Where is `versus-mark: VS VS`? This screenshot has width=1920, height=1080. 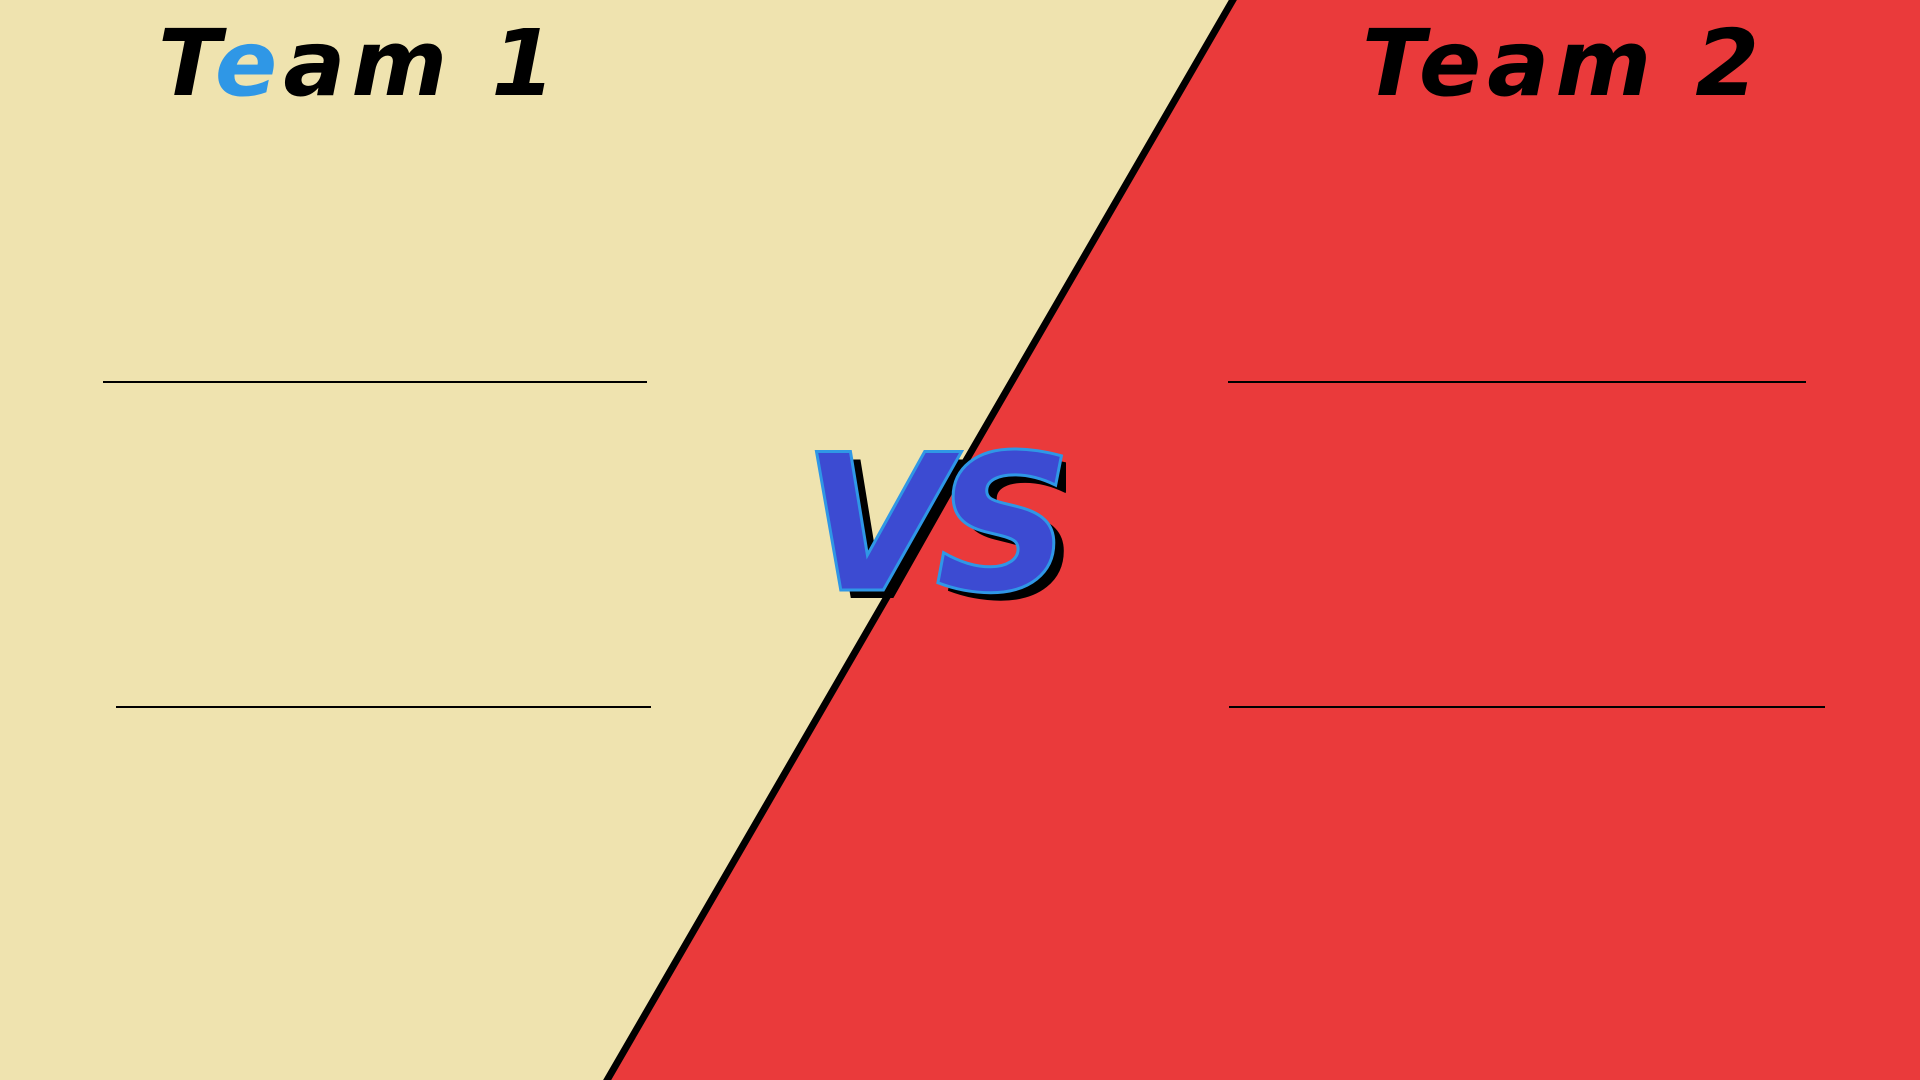
versus-mark: VS VS is located at coordinates (934, 525).